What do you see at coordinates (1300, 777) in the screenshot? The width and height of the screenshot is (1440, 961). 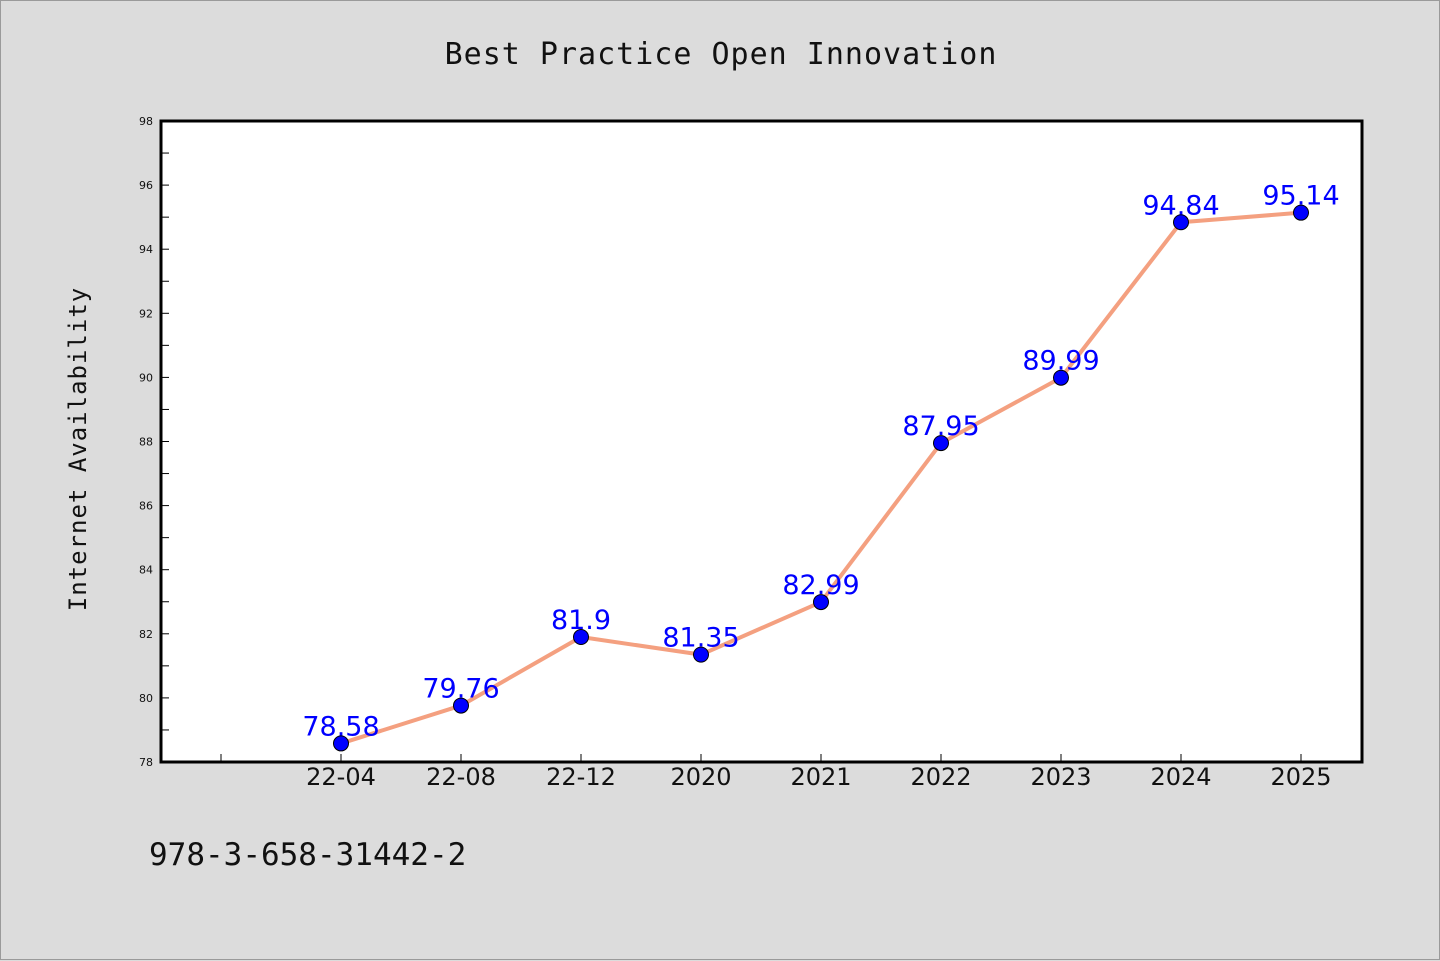 I see `x-tick-label: 2025` at bounding box center [1300, 777].